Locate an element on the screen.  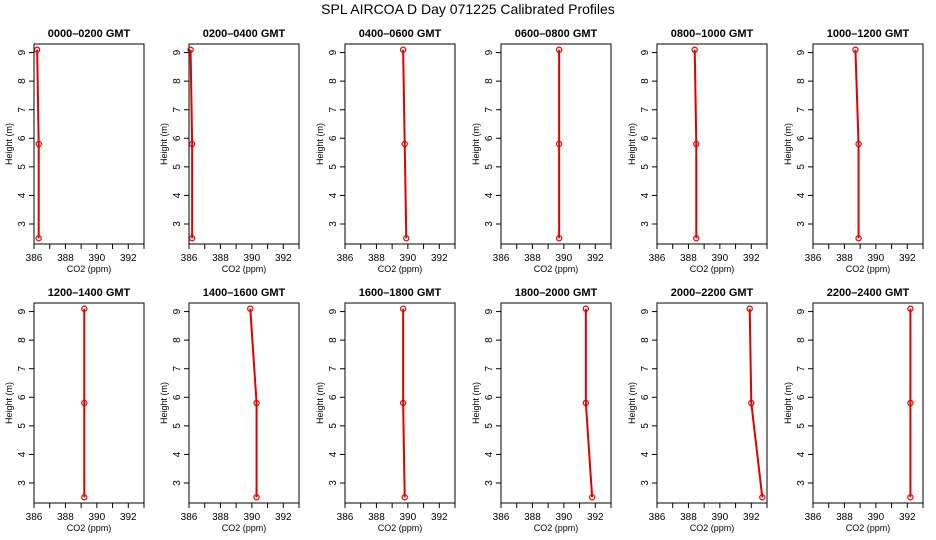
panel-title: 2000–2200 GMT is located at coordinates (712, 293).